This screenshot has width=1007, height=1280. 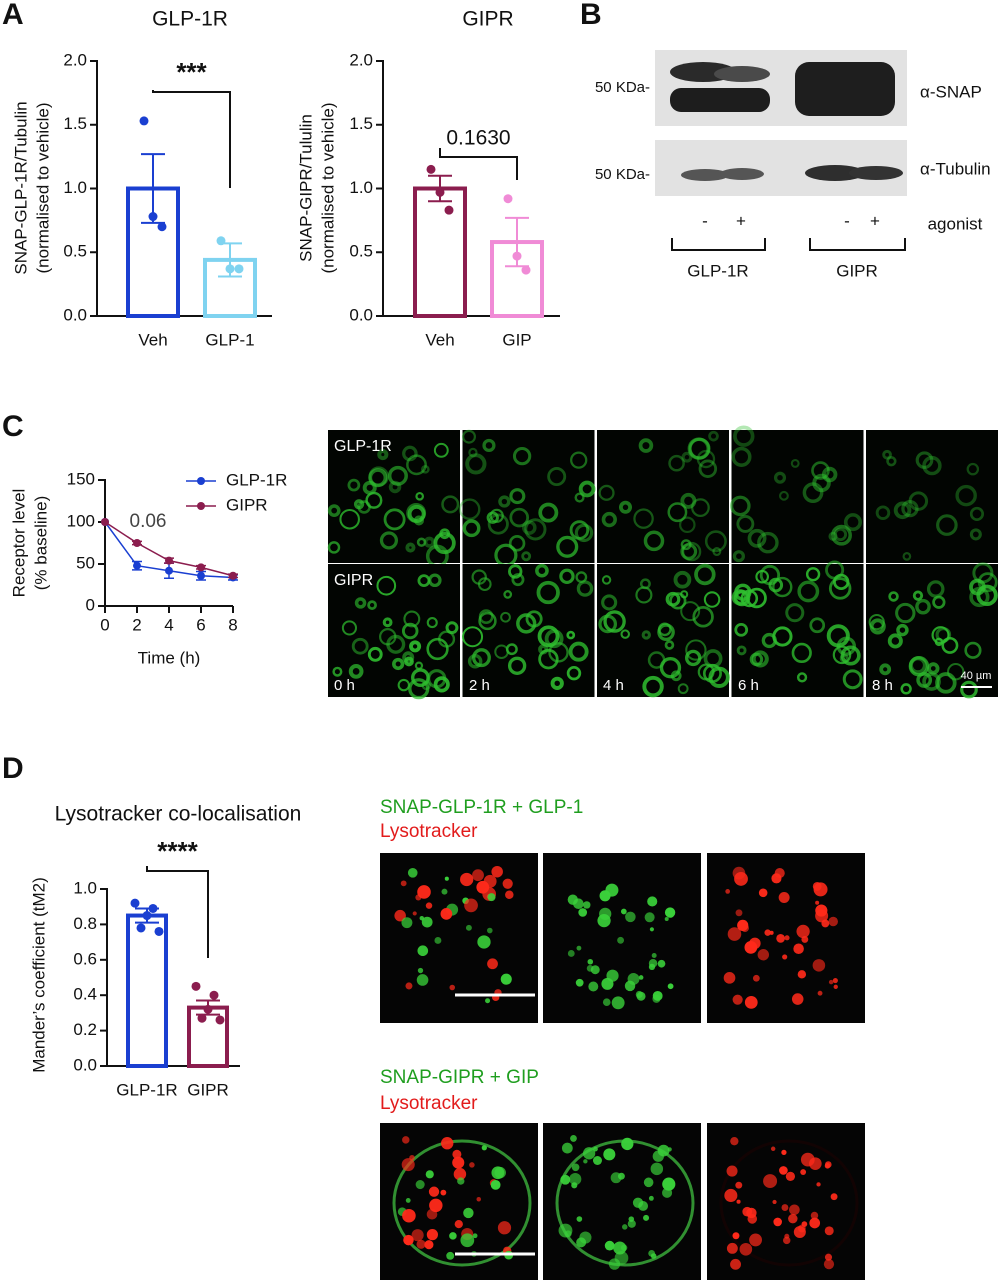 I want to click on time-label: 2 h, so click(x=479, y=685).